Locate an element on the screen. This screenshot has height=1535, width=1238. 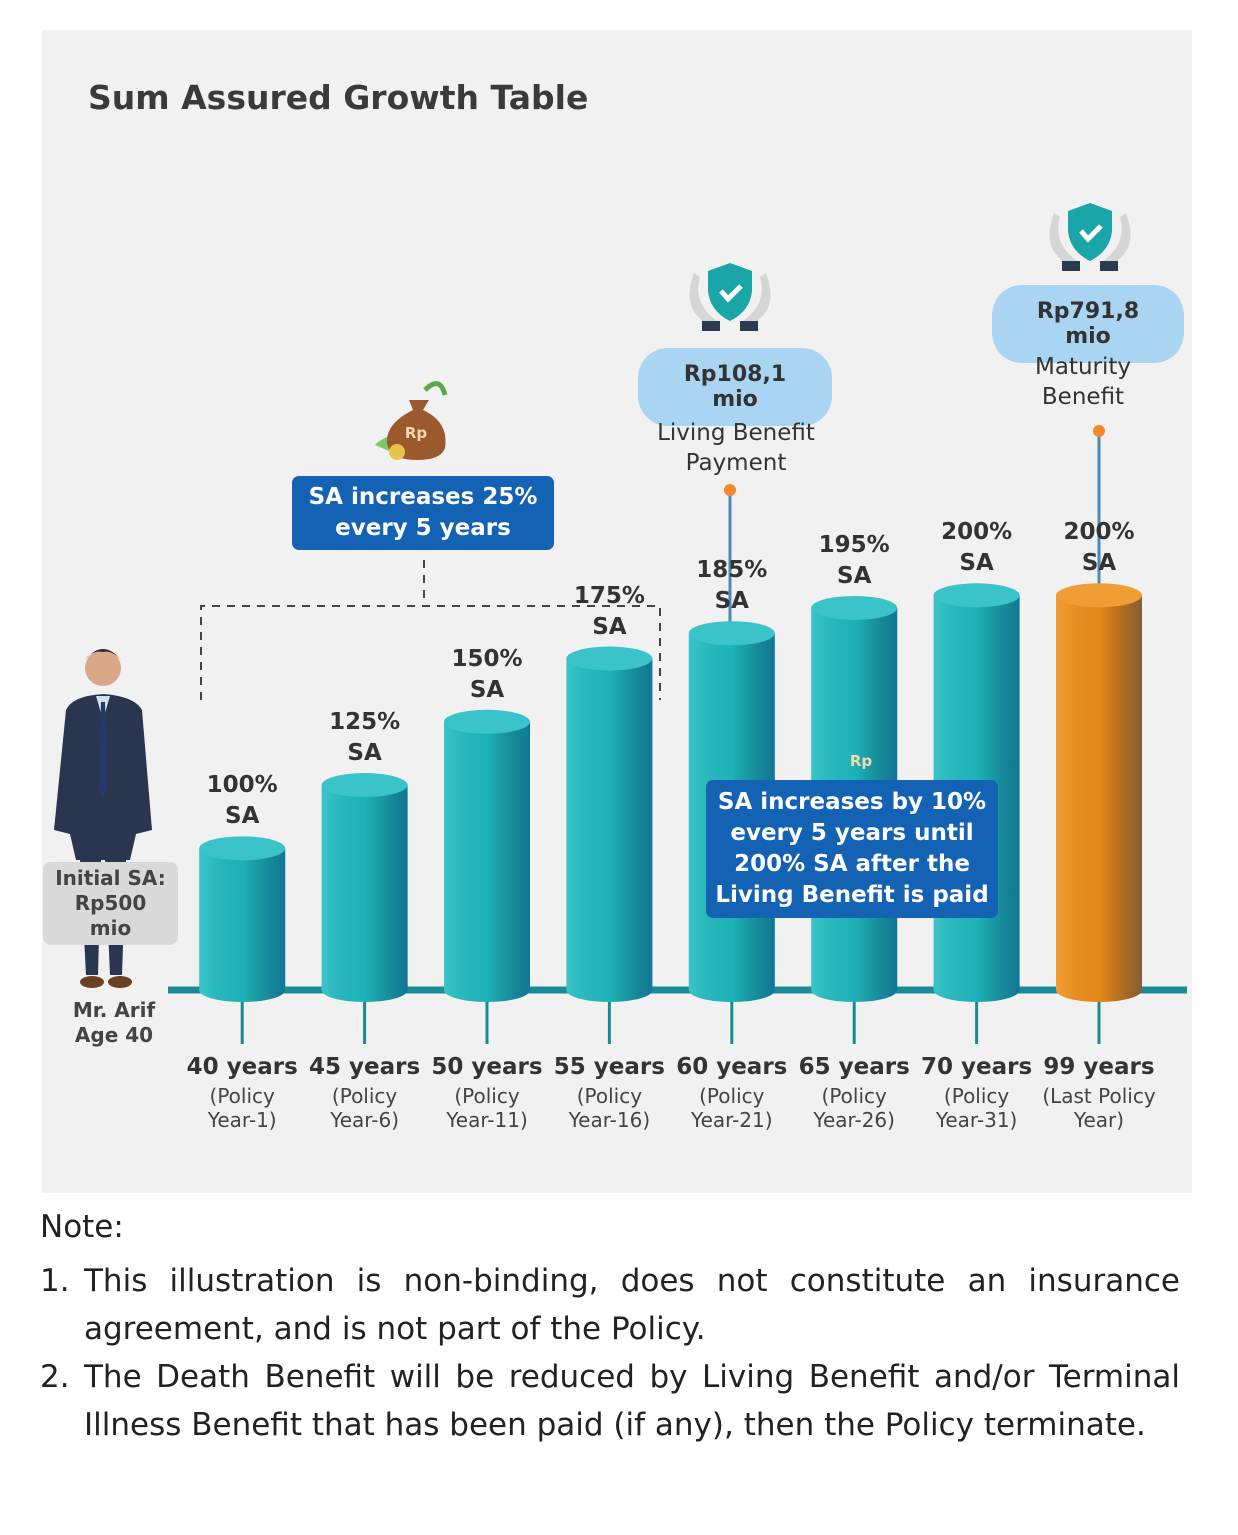
x-tick-label: 55 years is located at coordinates (609, 1067).